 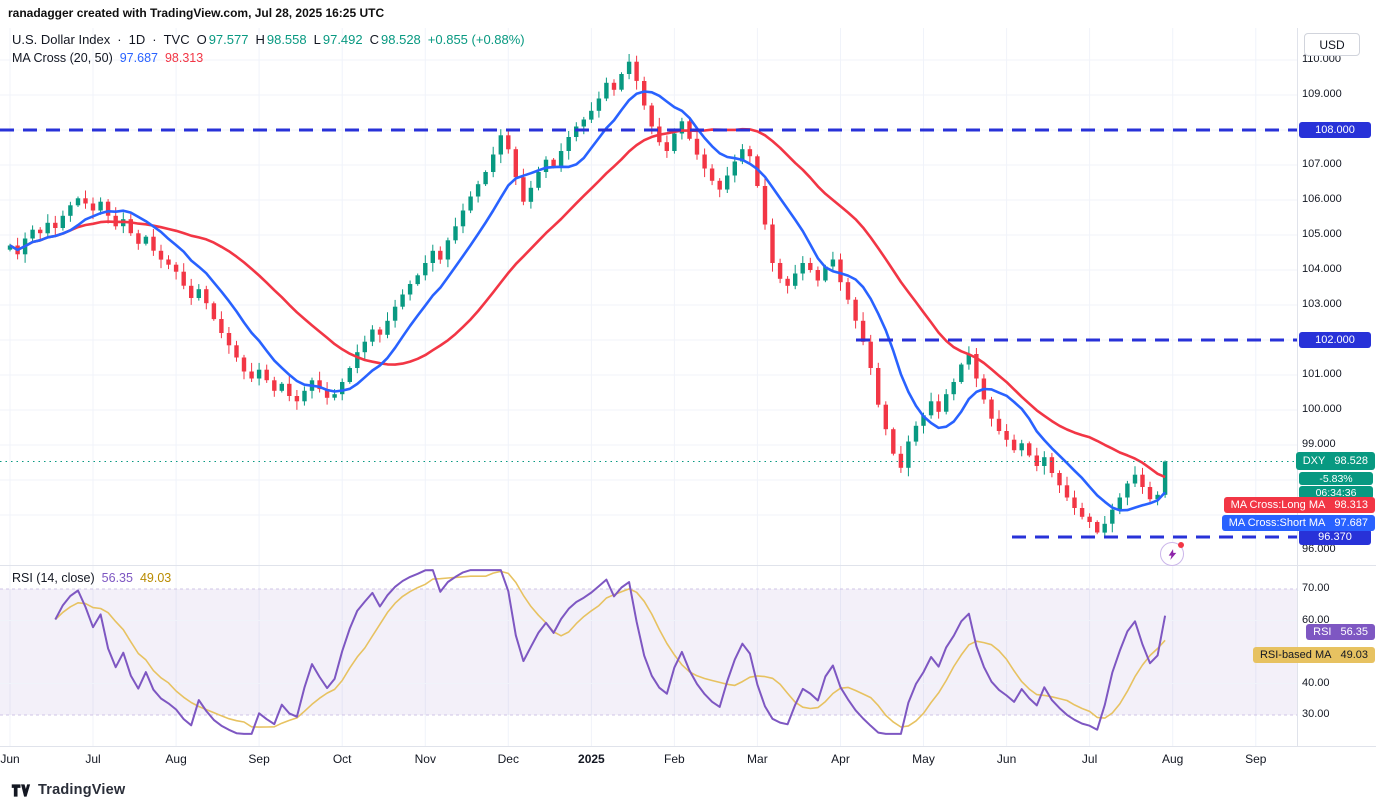 What do you see at coordinates (1322, 199) in the screenshot?
I see `price-tick-label: 106.000` at bounding box center [1322, 199].